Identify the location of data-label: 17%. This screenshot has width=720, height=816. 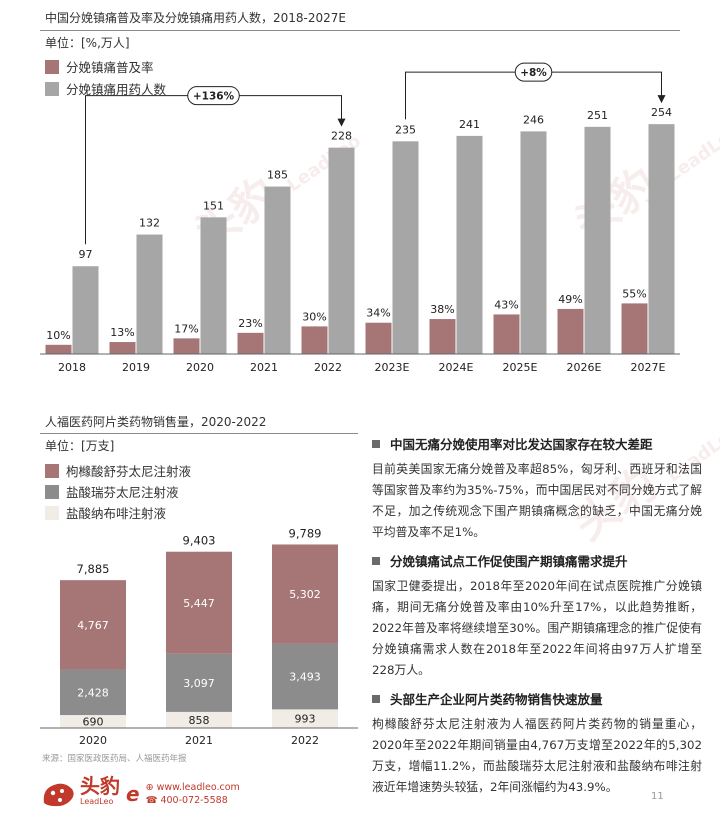
(186, 328).